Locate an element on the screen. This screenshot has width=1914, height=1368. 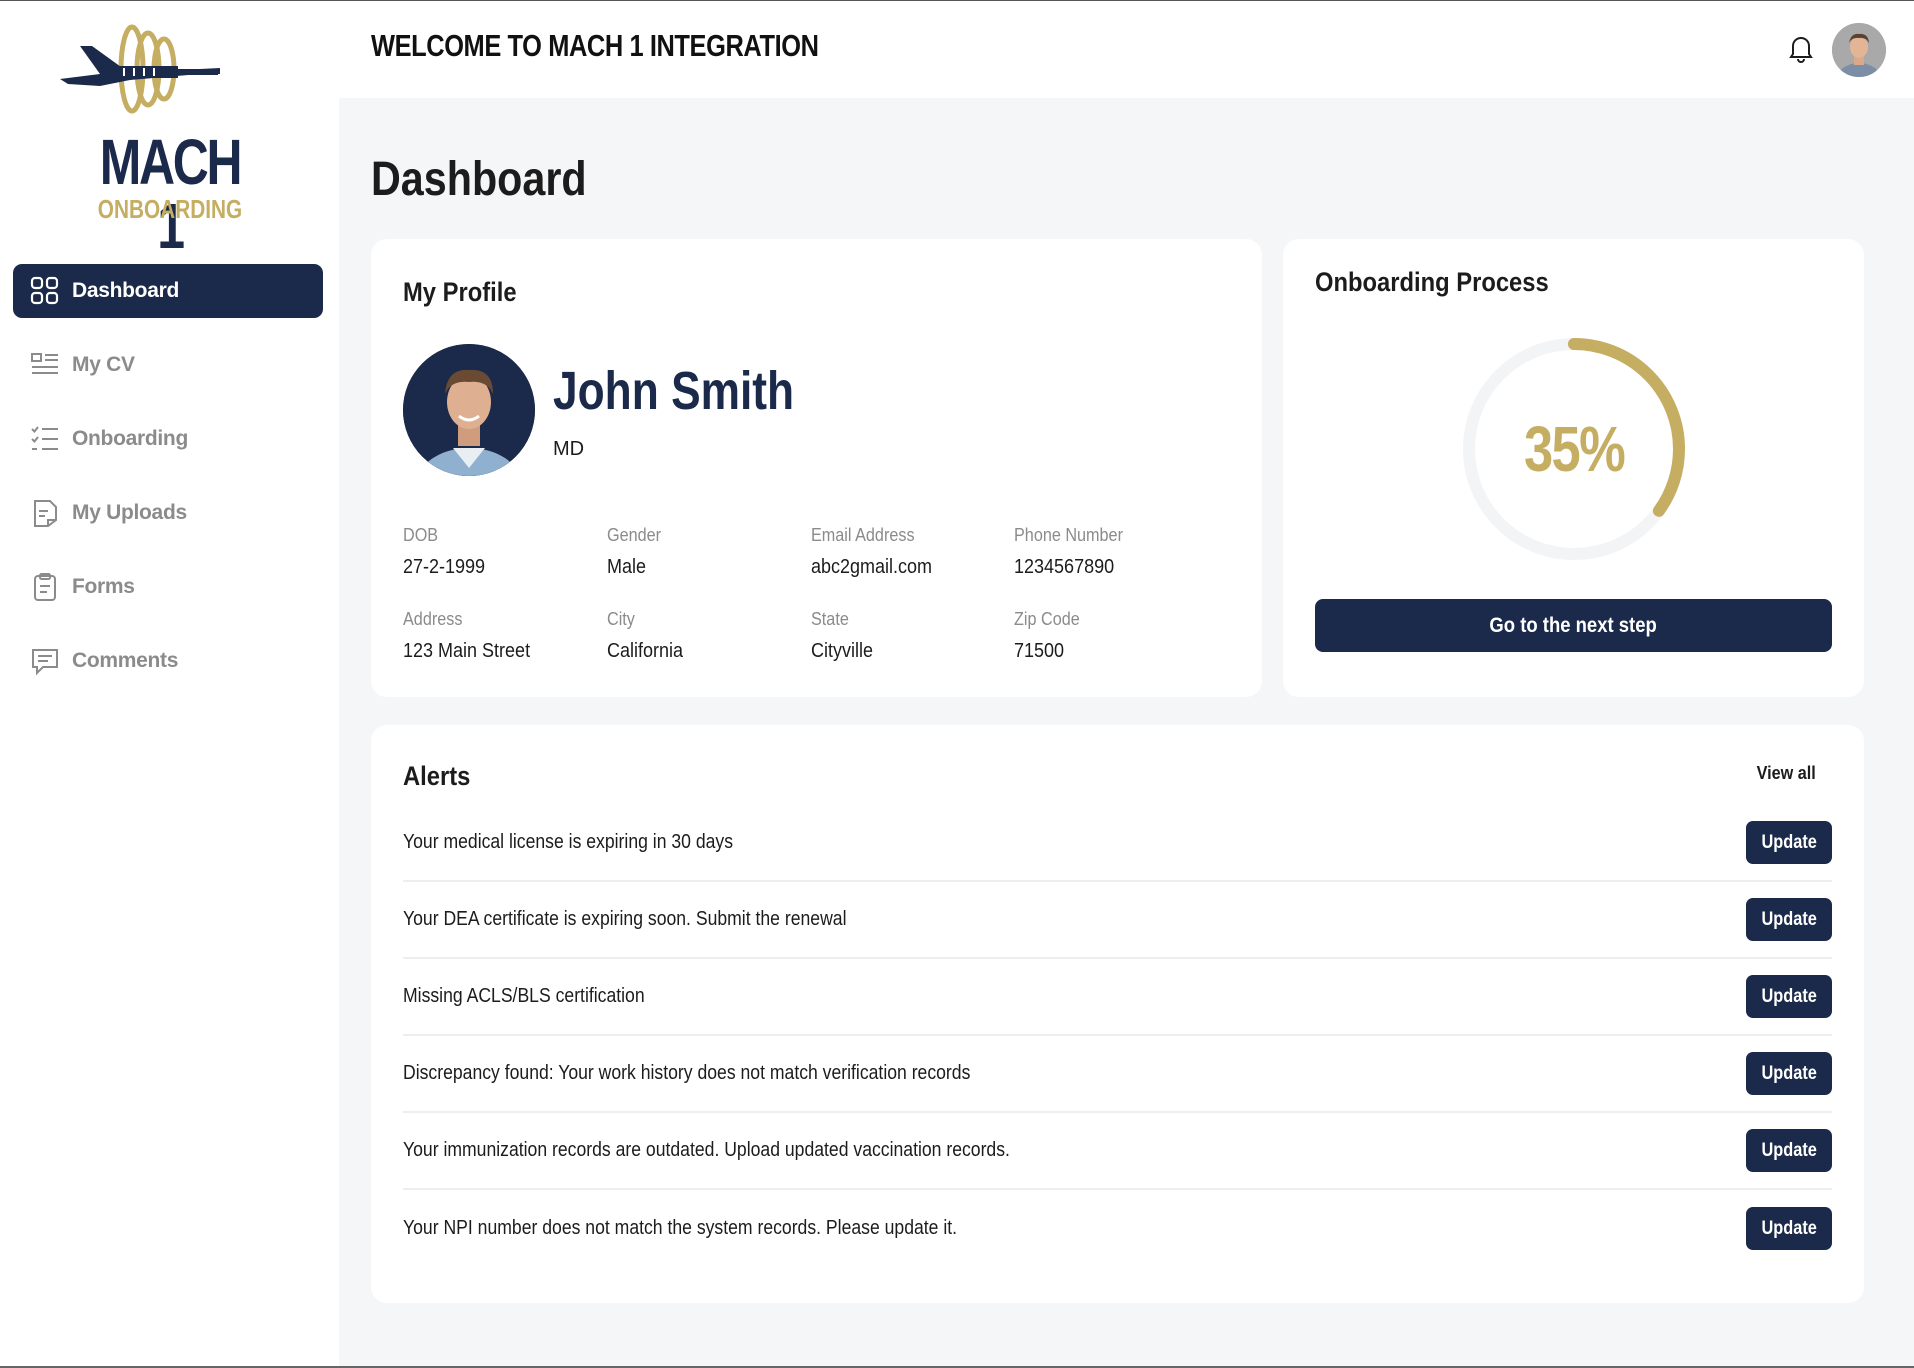
alert-text: Missing ACLS/BLS certification is located at coordinates (524, 996).